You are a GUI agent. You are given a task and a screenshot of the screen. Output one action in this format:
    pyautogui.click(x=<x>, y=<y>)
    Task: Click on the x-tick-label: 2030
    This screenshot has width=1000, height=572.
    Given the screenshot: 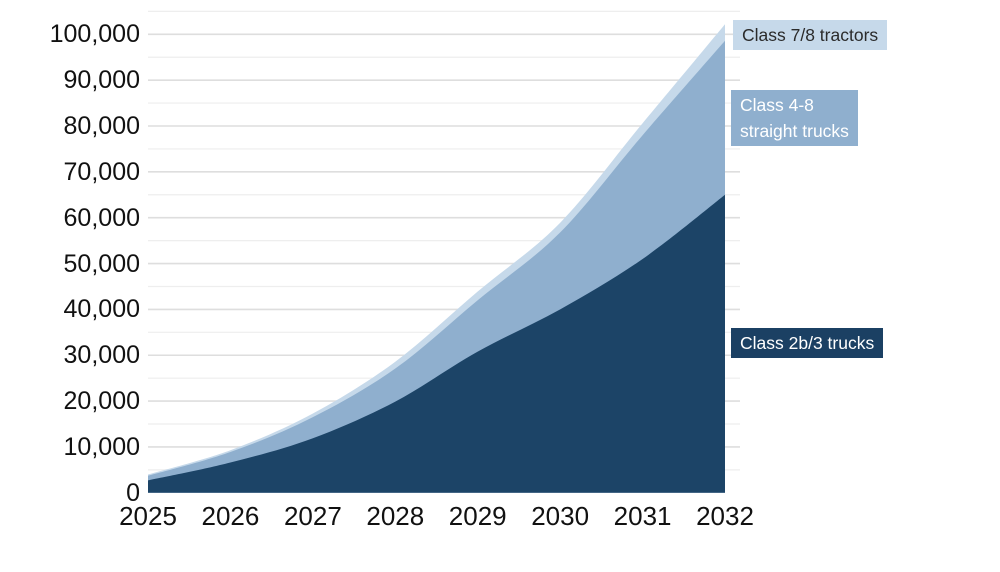 What is the action you would take?
    pyautogui.click(x=560, y=516)
    